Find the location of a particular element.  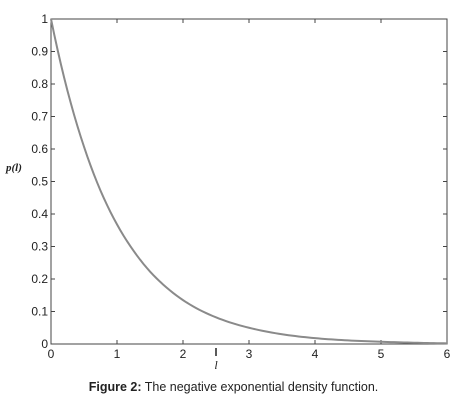

annotations: l is located at coordinates (216, 360).